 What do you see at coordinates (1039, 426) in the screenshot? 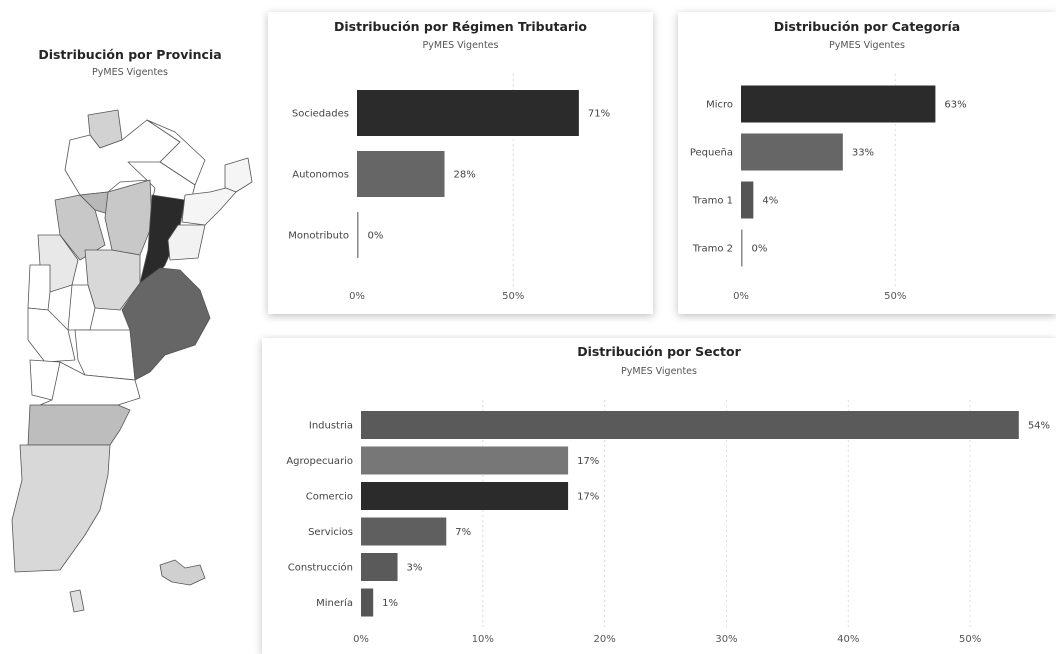
I see `value-label: 54%` at bounding box center [1039, 426].